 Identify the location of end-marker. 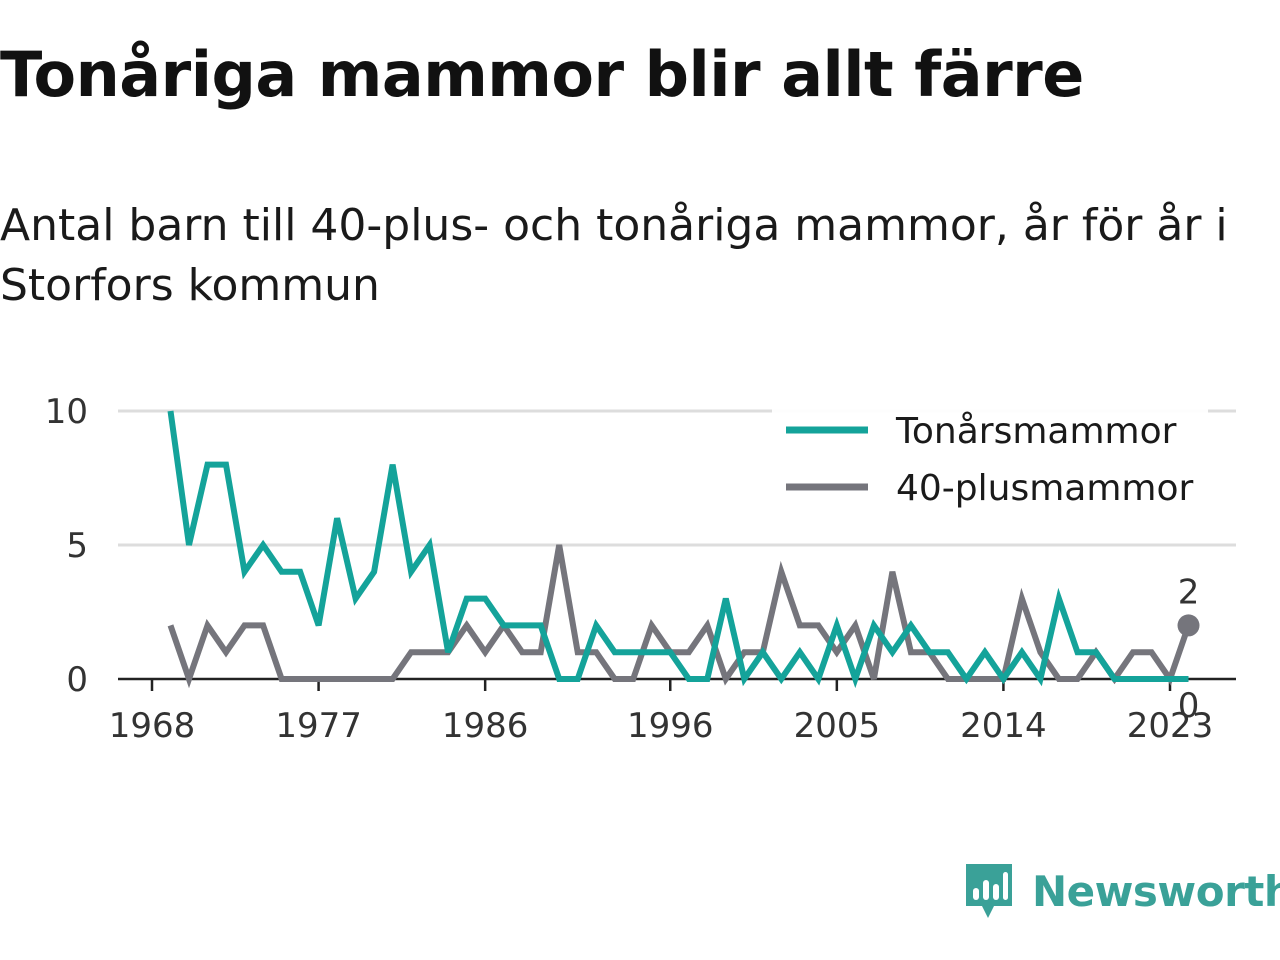
(1188, 625).